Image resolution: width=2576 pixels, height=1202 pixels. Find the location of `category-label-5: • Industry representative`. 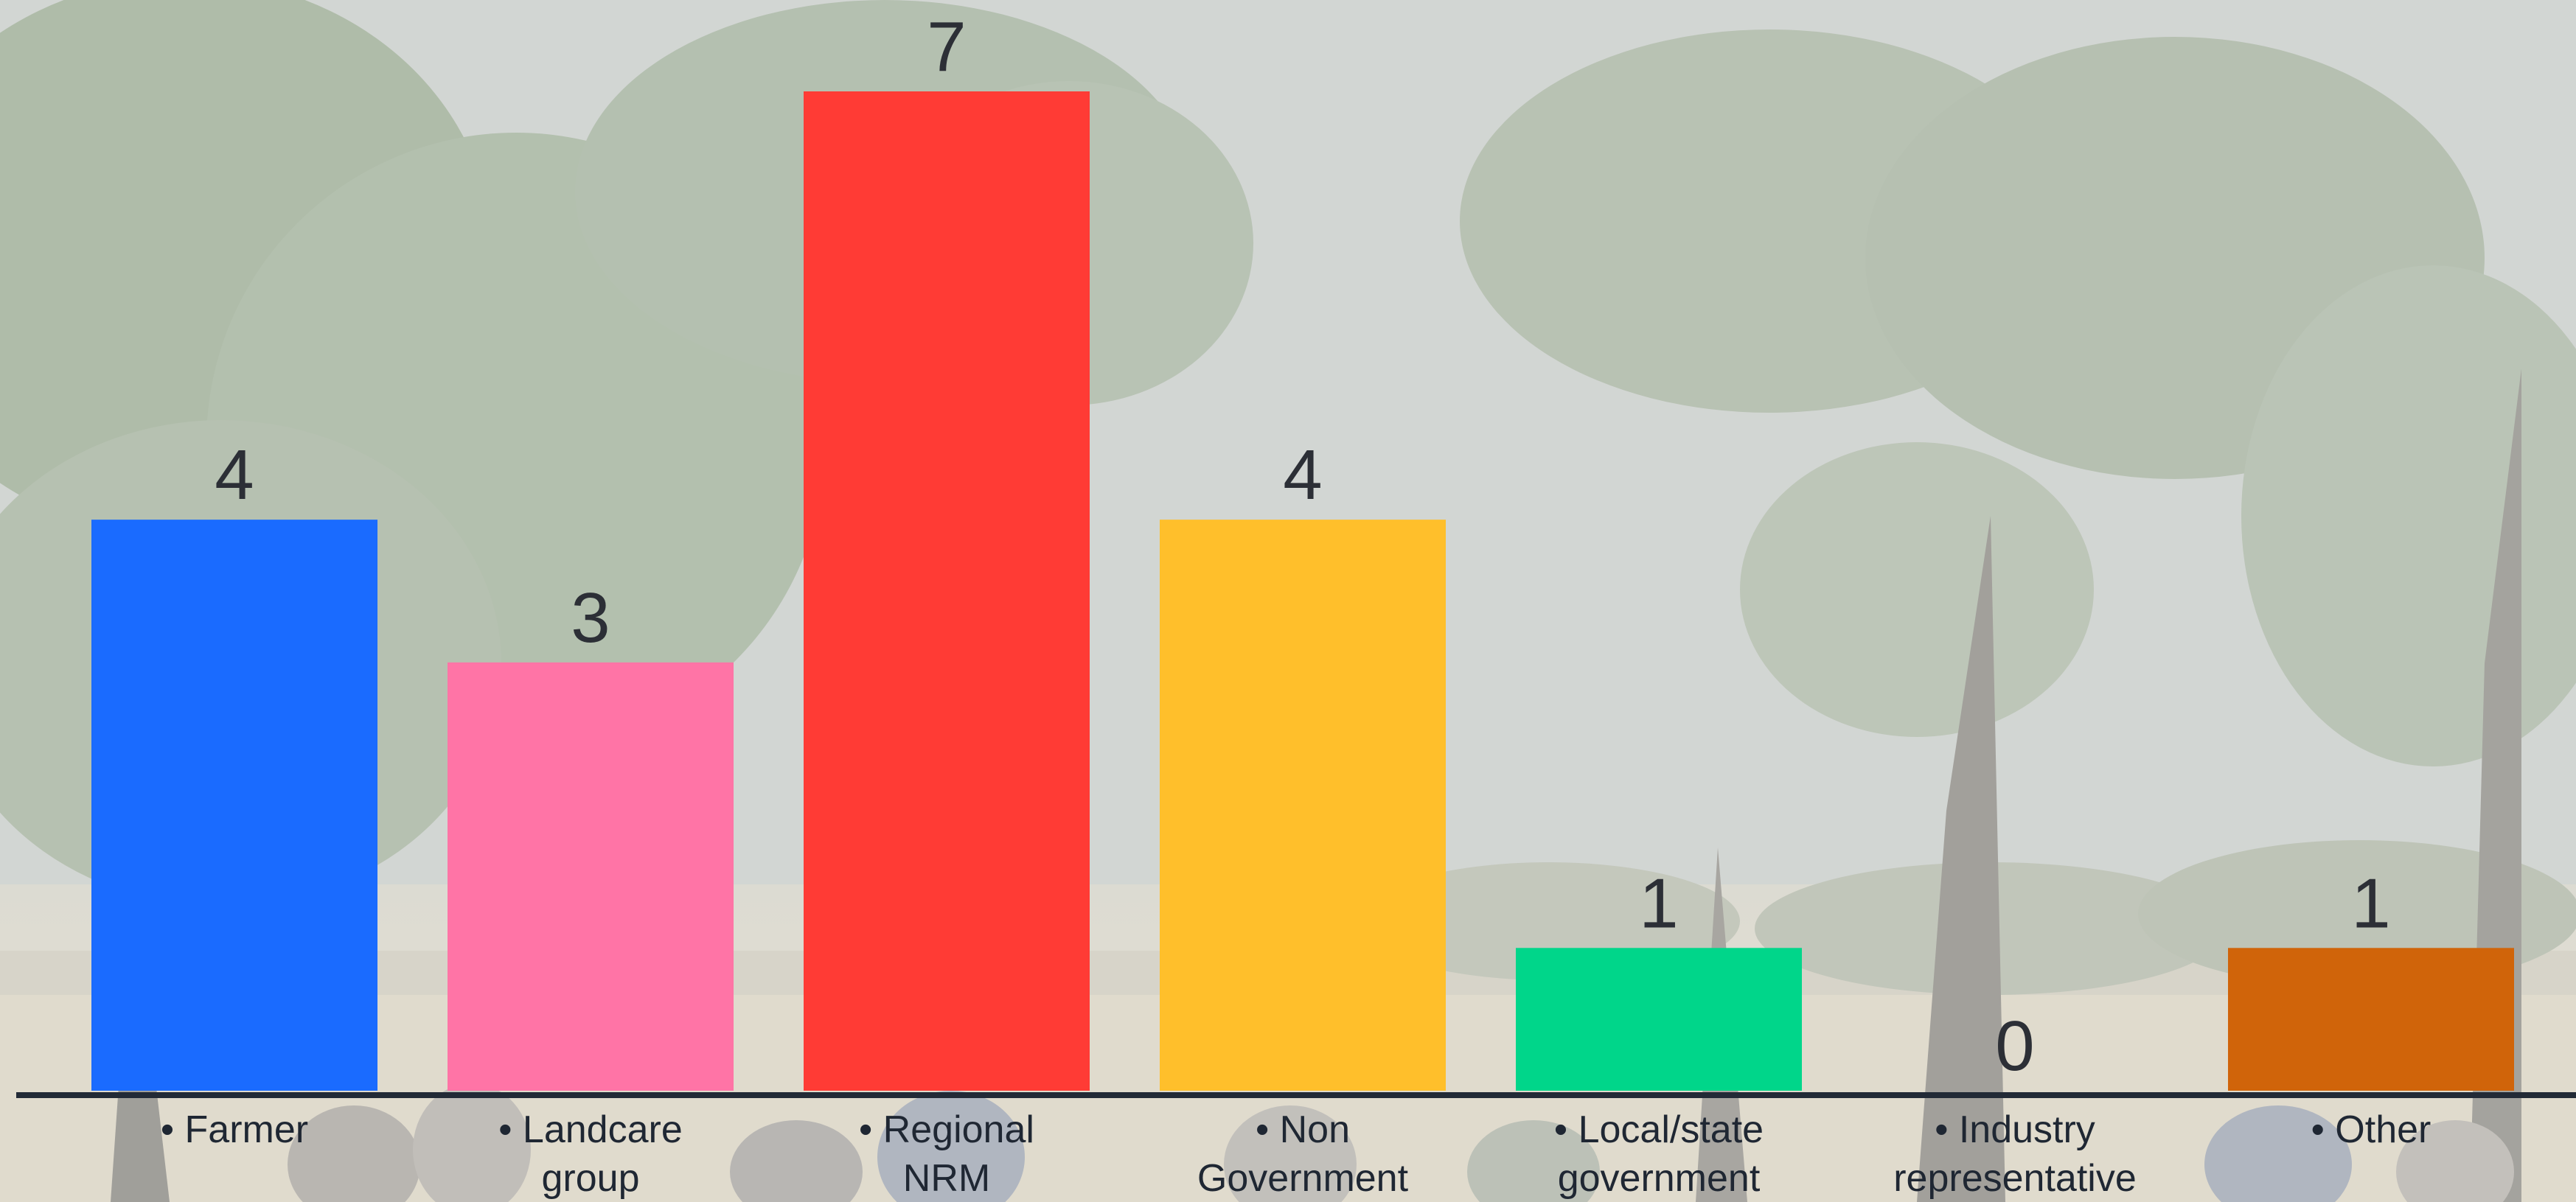

category-label-5: • Industry representative is located at coordinates (2015, 1154).